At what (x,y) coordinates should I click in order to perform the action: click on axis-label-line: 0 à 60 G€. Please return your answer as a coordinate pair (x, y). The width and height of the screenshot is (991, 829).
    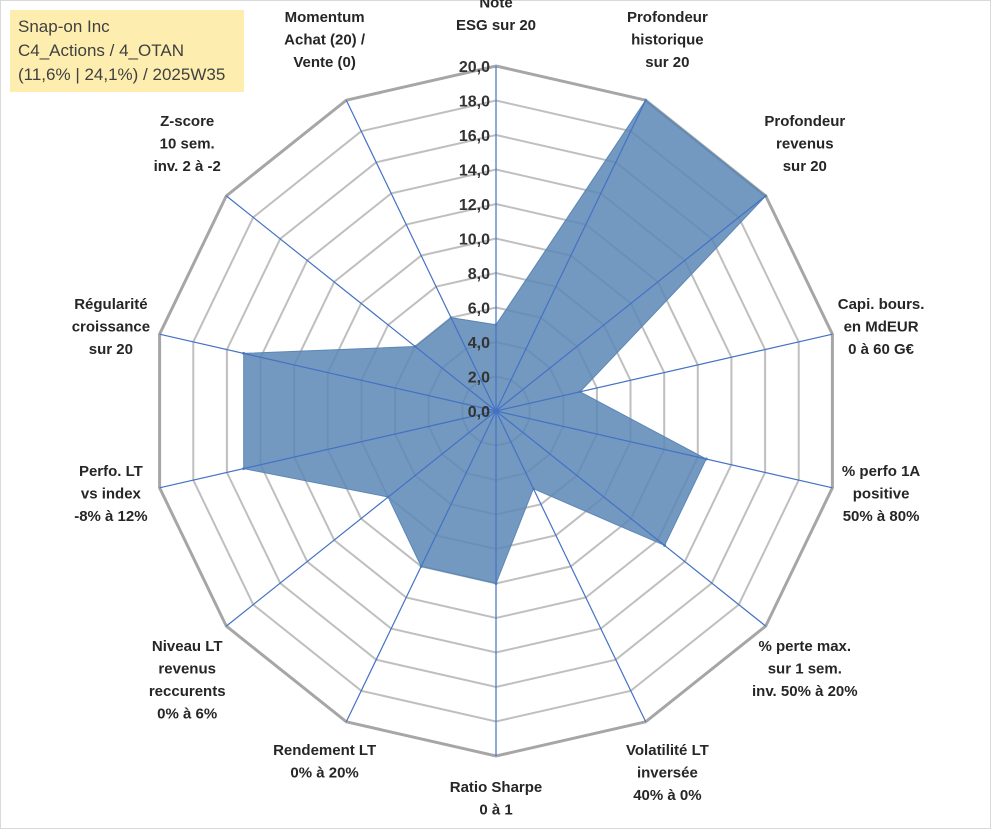
    Looking at the image, I should click on (881, 349).